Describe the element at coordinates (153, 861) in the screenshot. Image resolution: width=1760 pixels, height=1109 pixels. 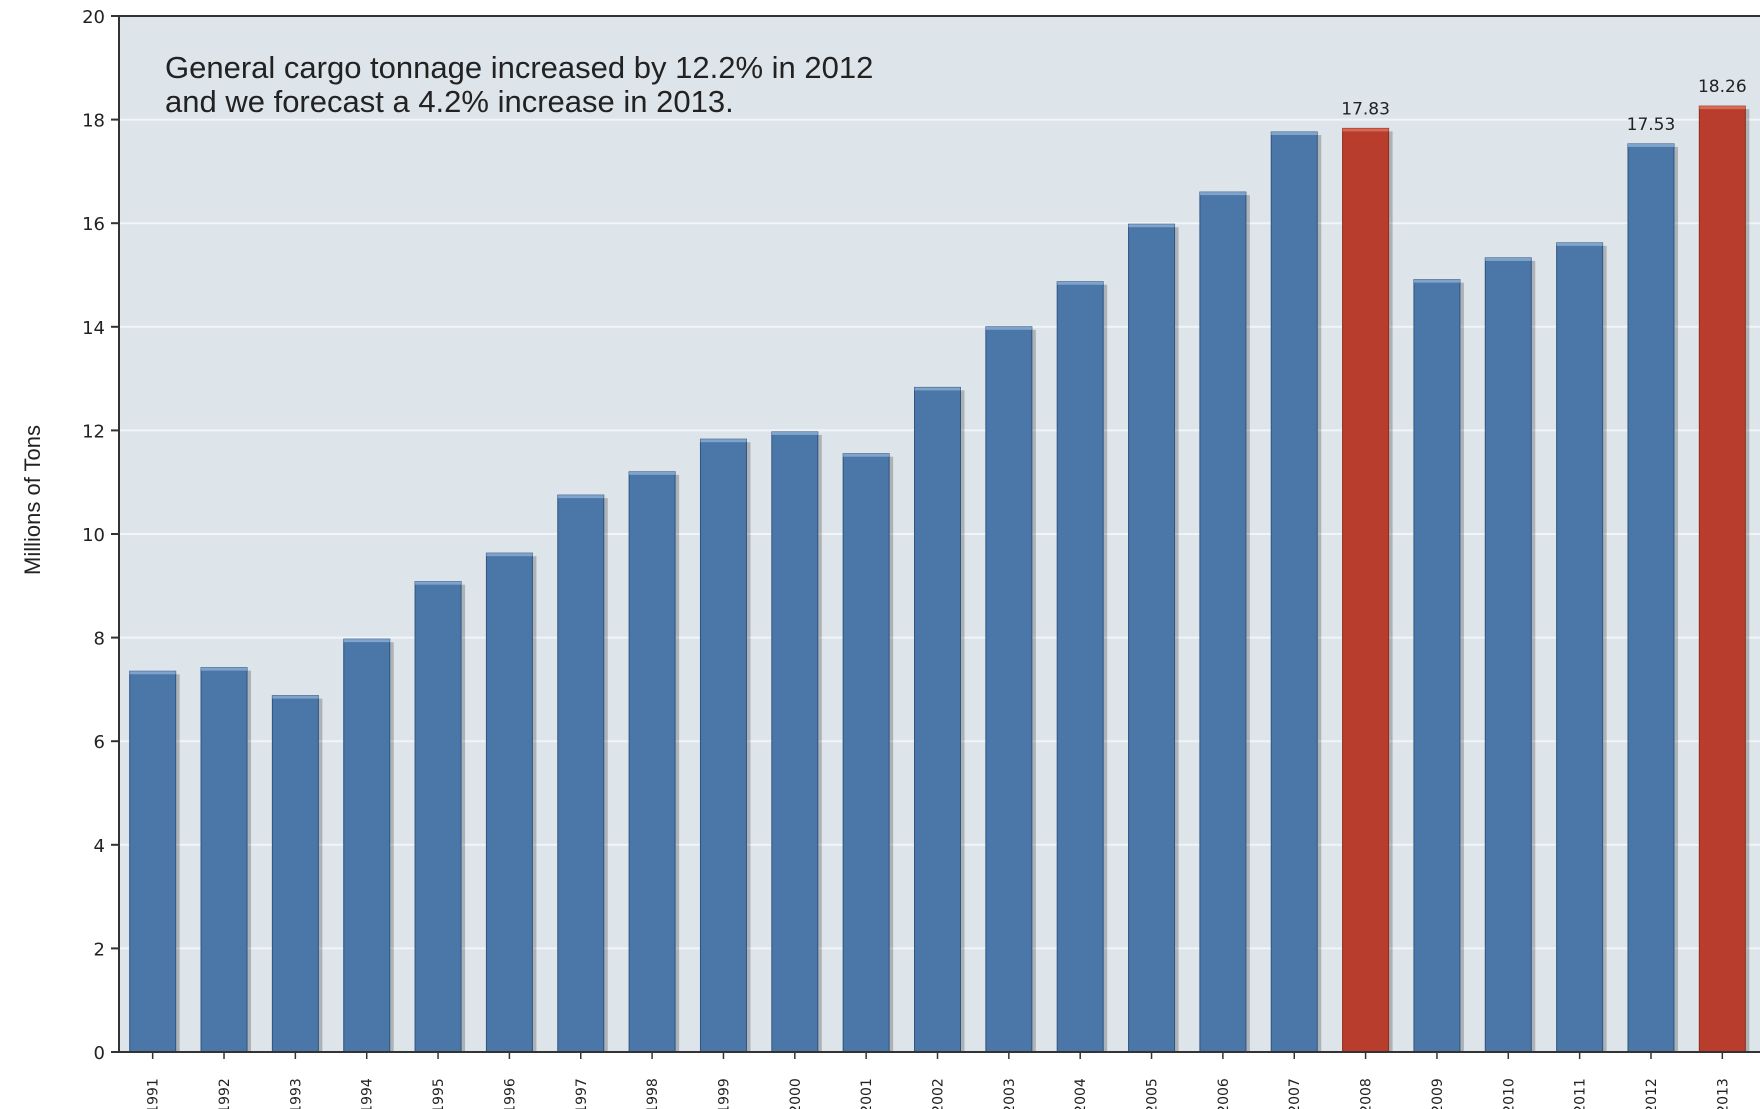
I see `bar-1991` at that location.